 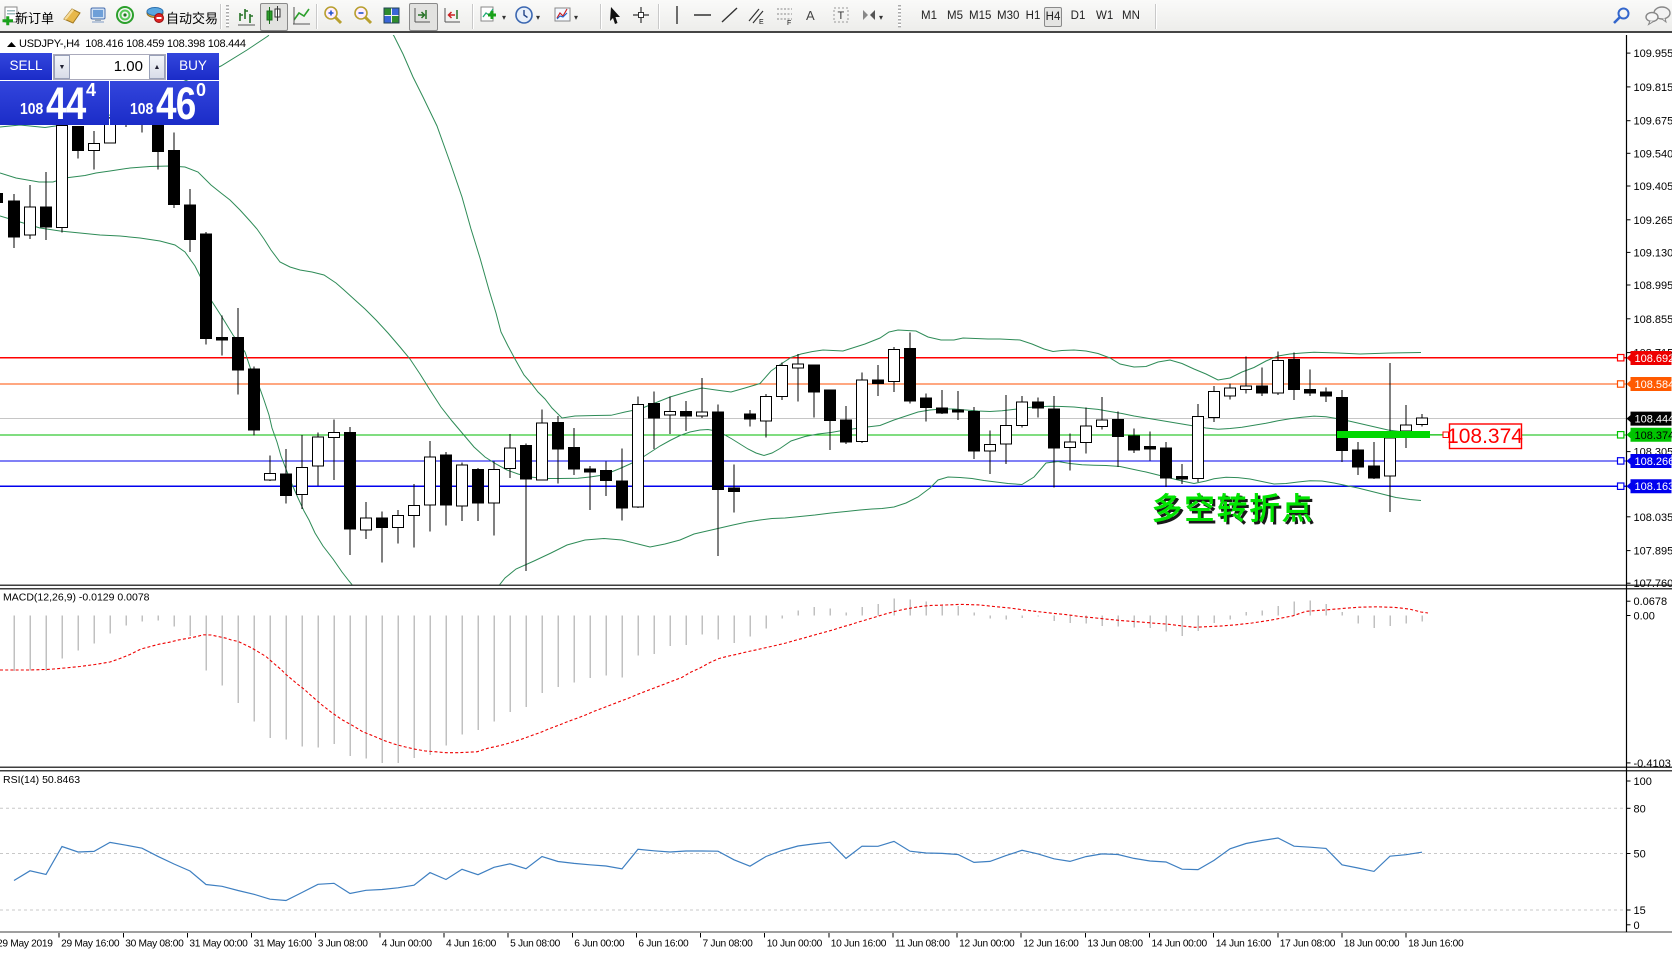 What do you see at coordinates (1653, 487) in the screenshot?
I see `svg-text: 108.163` at bounding box center [1653, 487].